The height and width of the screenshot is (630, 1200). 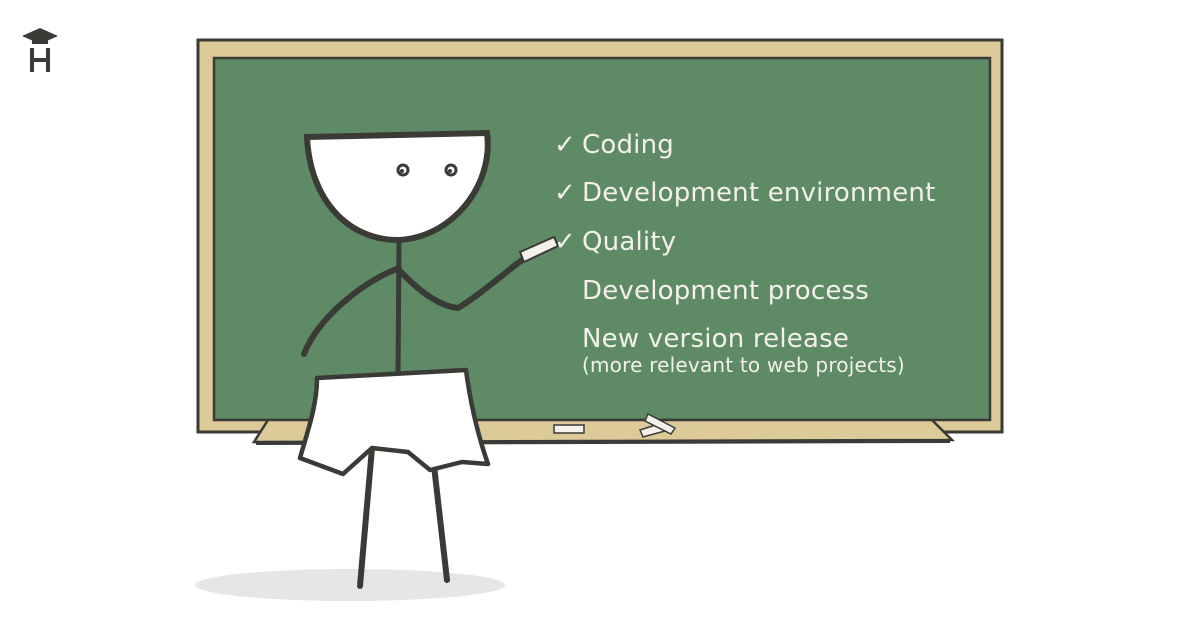 I want to click on list-item-label: Quality, so click(x=629, y=242).